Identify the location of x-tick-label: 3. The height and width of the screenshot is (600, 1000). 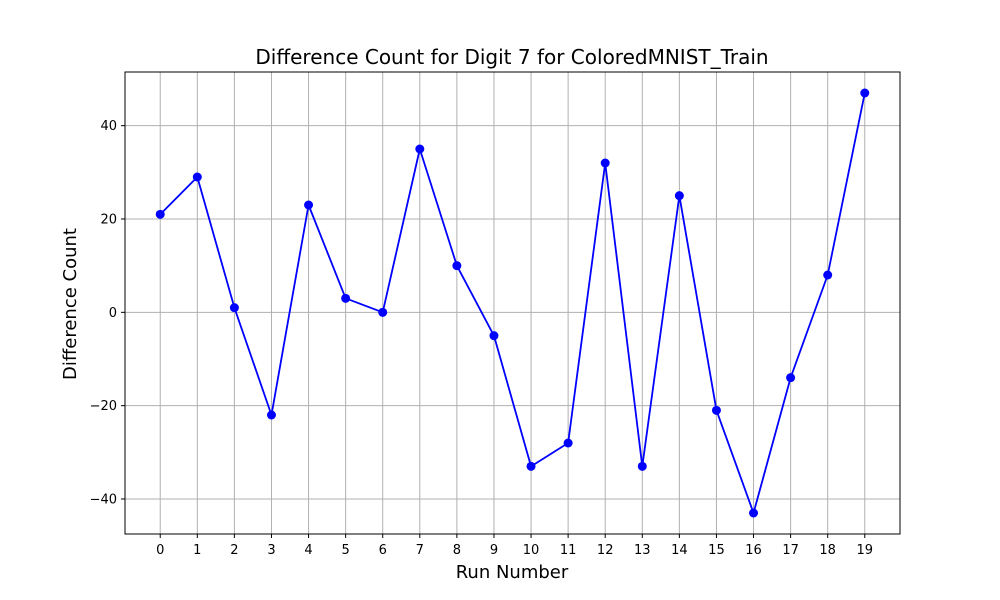
(271, 550).